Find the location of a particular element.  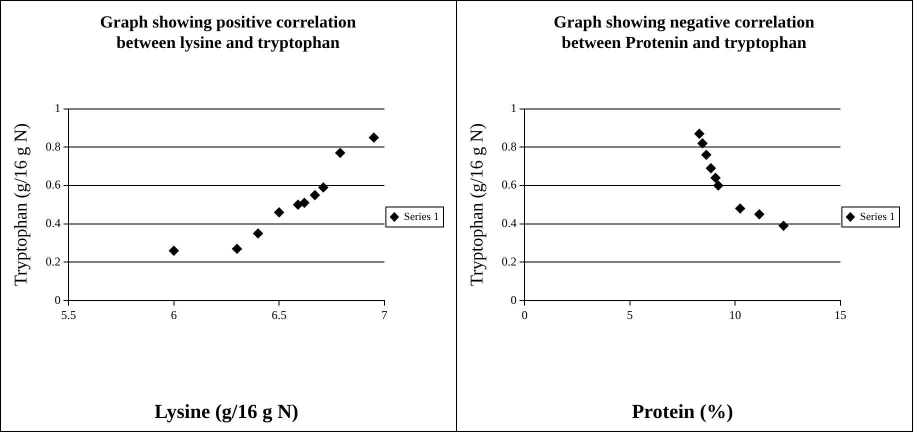

x-tick-label: 6.5 is located at coordinates (279, 315).